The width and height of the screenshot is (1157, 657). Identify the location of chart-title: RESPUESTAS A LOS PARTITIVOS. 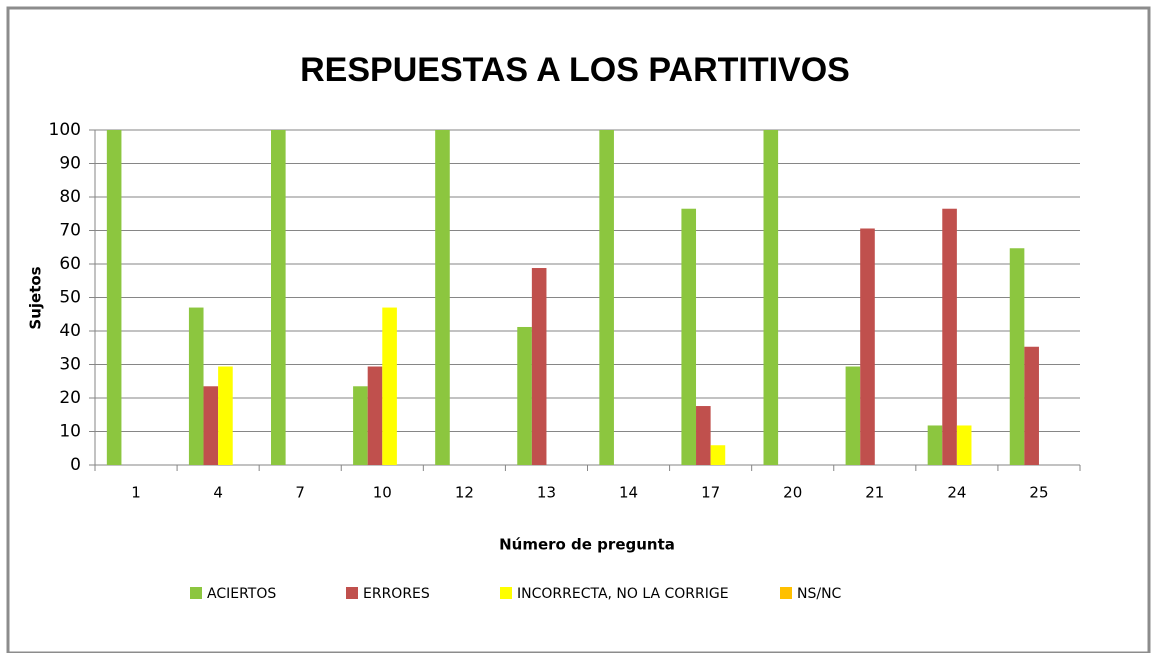
(575, 70).